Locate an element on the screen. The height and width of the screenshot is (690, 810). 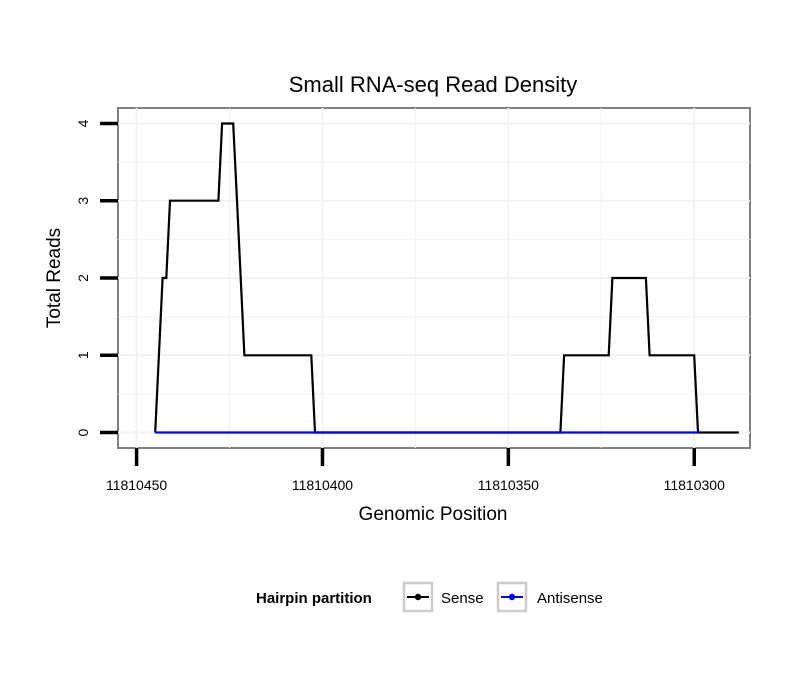
x-tick-label: 11810450 is located at coordinates (136, 485).